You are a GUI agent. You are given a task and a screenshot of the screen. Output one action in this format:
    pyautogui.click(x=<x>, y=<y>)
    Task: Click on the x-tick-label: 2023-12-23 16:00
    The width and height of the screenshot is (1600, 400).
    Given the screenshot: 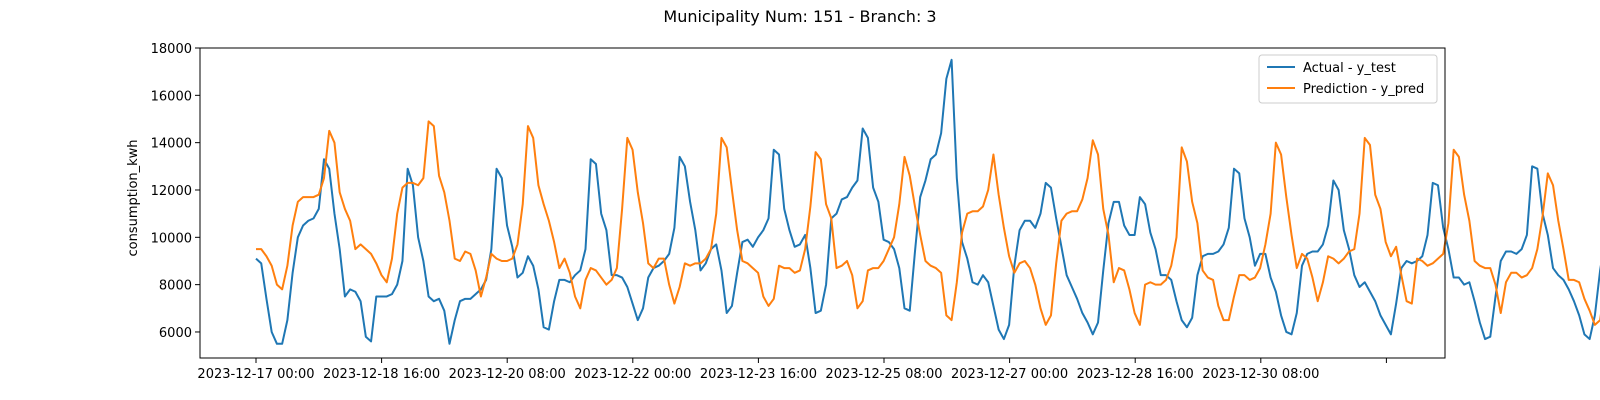 What is the action you would take?
    pyautogui.click(x=758, y=374)
    